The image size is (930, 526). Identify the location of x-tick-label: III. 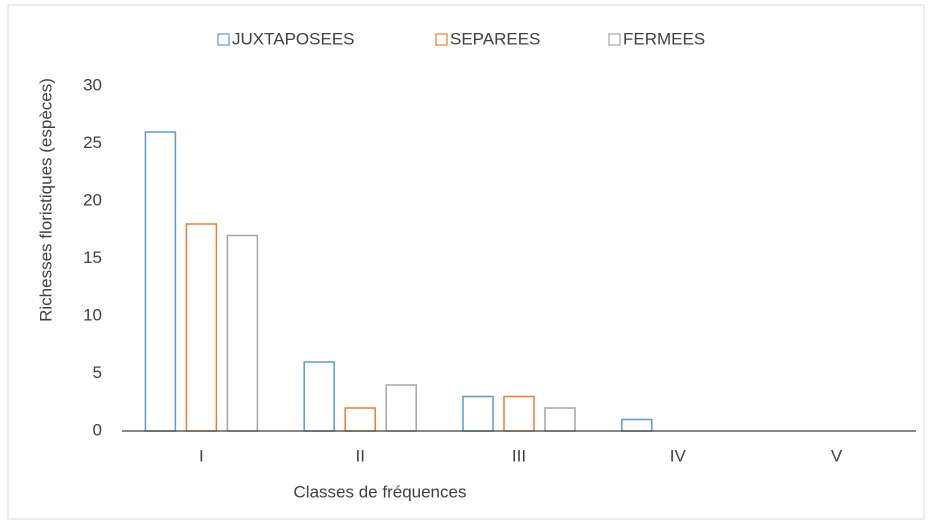
(519, 455).